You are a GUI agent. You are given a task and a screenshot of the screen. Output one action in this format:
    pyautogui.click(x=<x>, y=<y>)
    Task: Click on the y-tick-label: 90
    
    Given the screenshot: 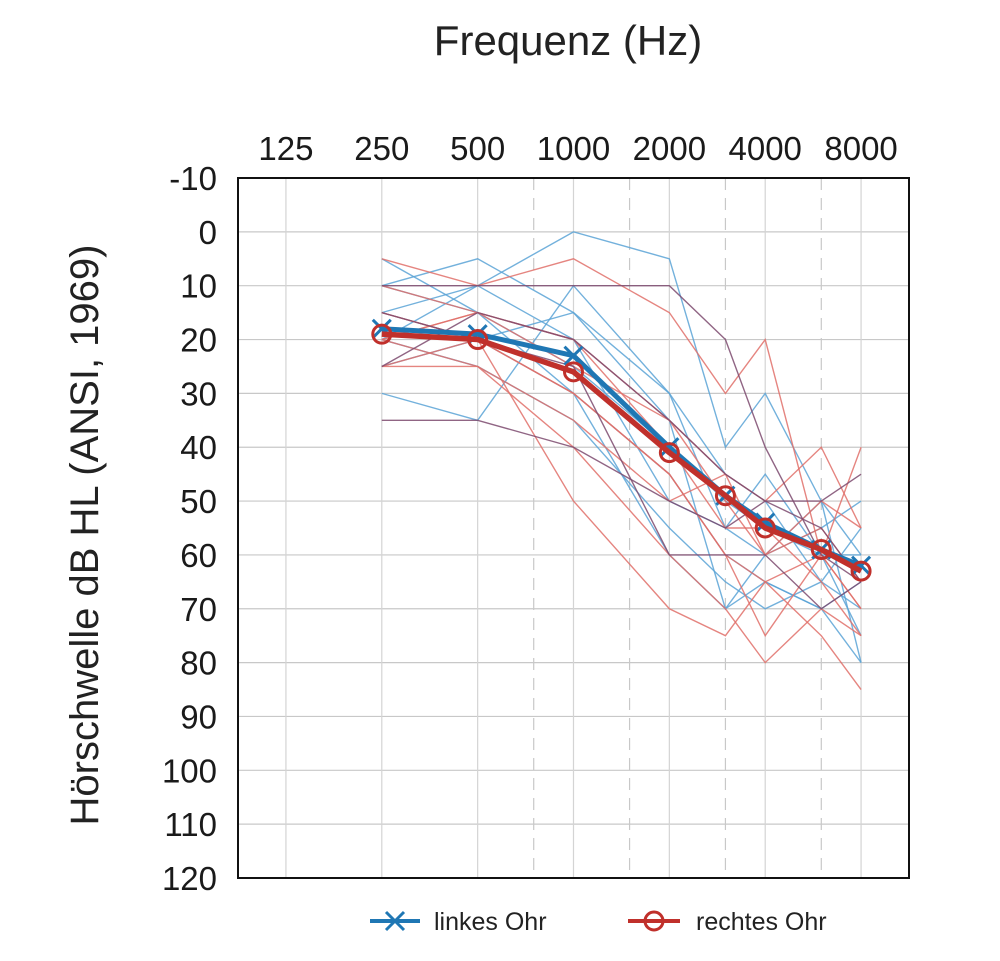 What is the action you would take?
    pyautogui.click(x=198, y=716)
    